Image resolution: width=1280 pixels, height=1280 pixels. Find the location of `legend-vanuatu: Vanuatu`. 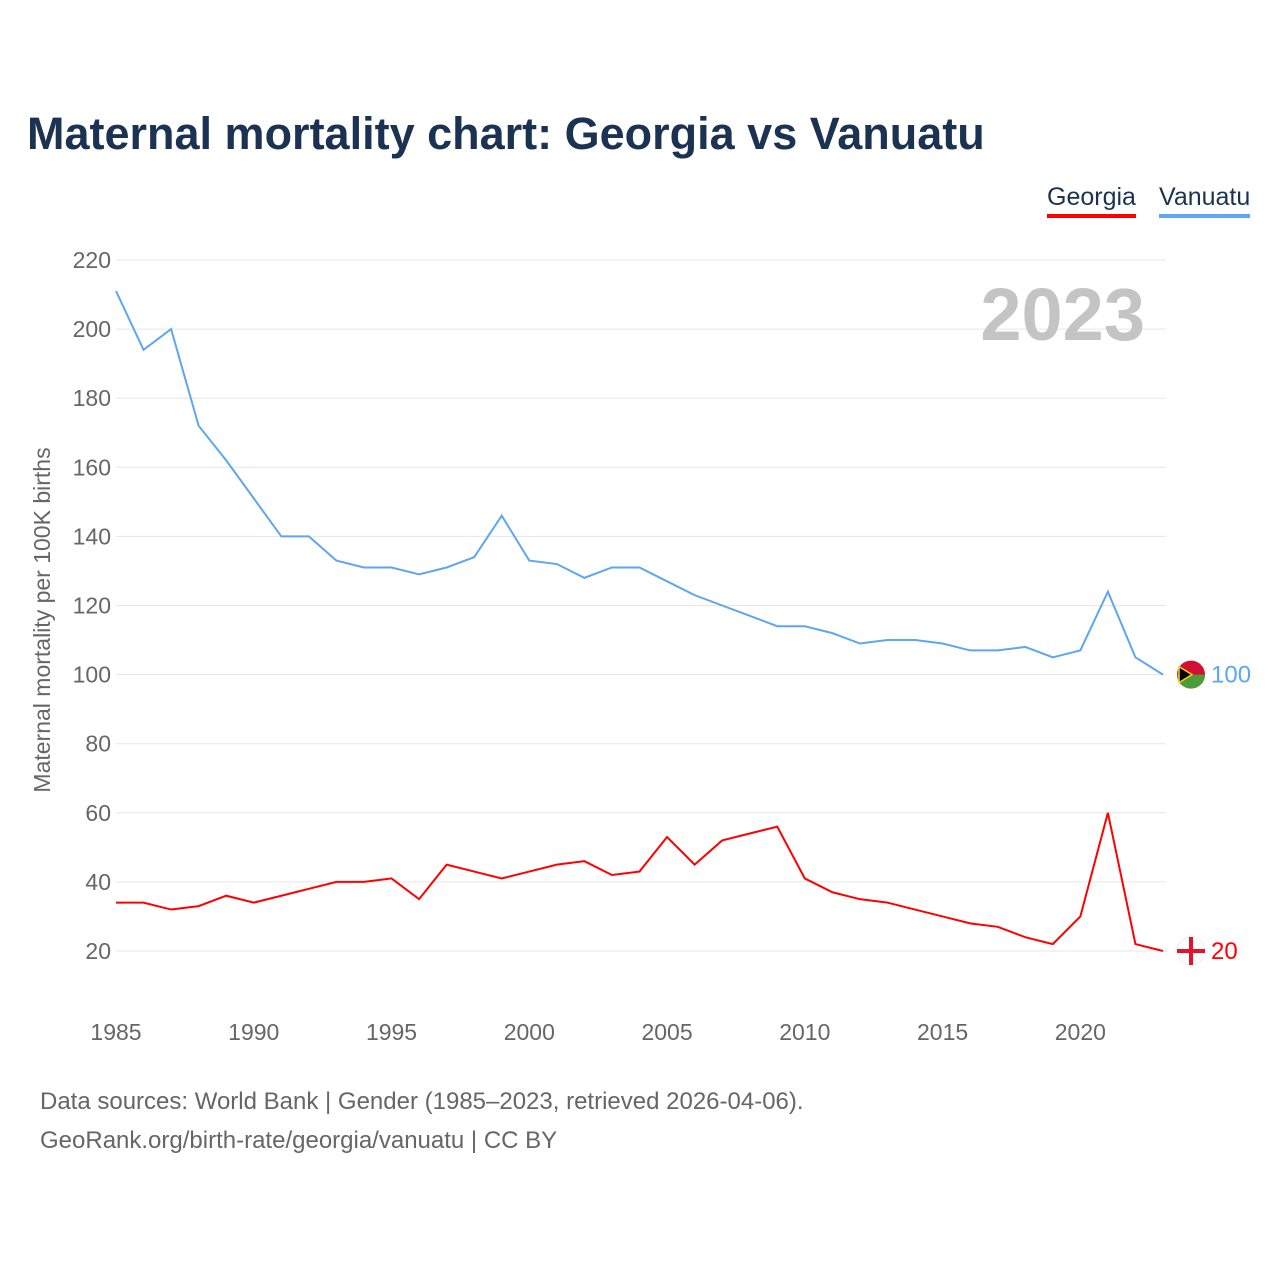

legend-vanuatu: Vanuatu is located at coordinates (1205, 200).